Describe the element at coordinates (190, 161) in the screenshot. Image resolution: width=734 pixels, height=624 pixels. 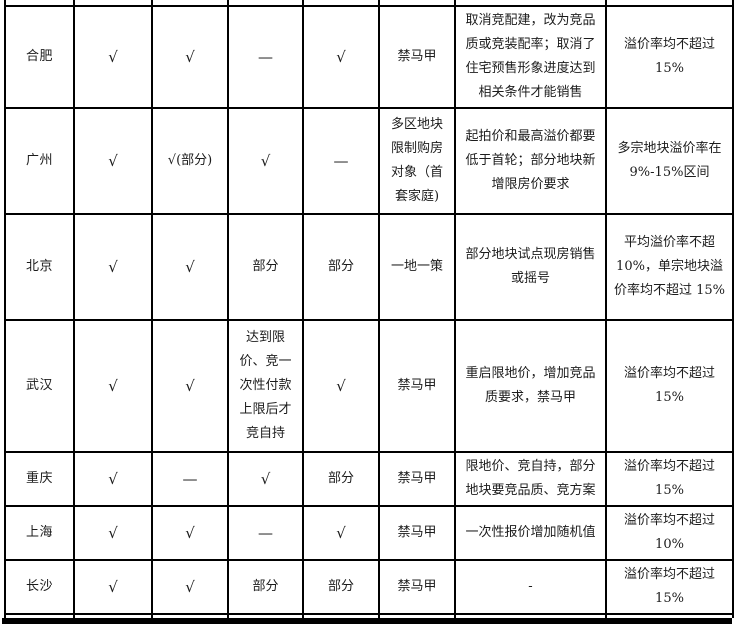
I see `flag-cell: √(部分)` at that location.